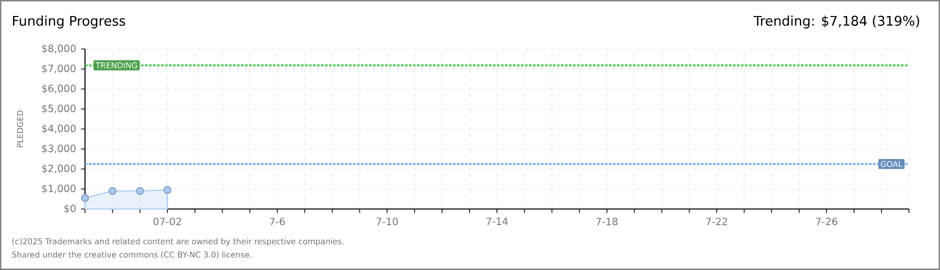 The width and height of the screenshot is (940, 270). Describe the element at coordinates (59, 69) in the screenshot. I see `y-tick-label: $7,000` at that location.